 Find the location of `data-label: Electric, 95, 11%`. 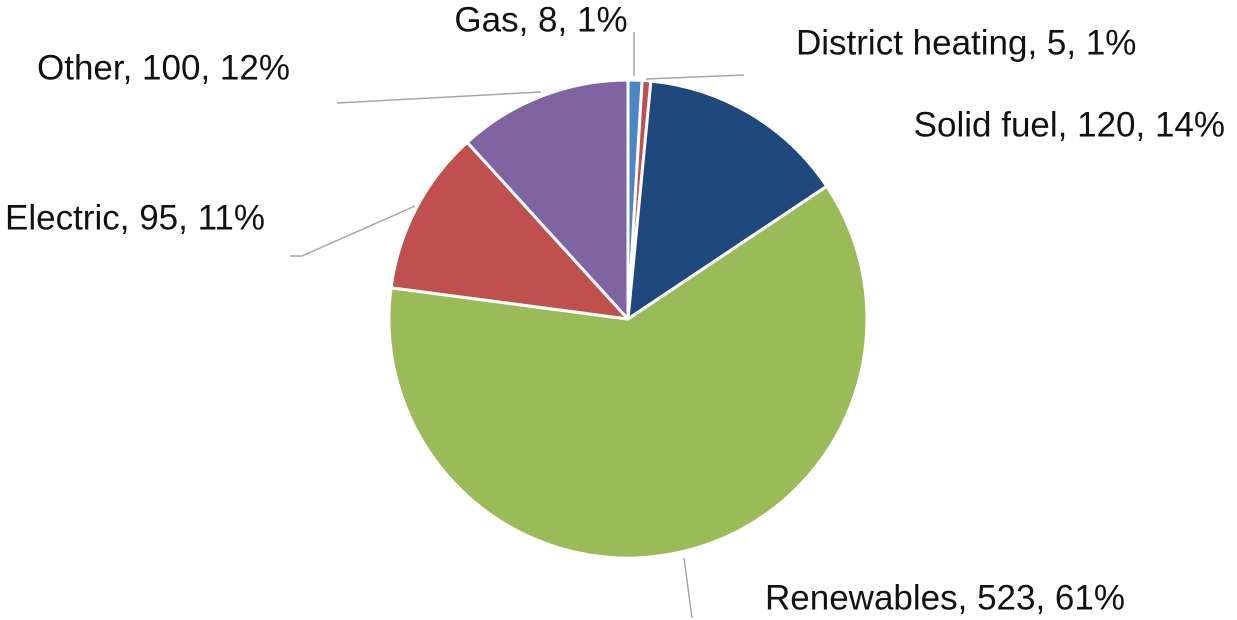

data-label: Electric, 95, 11% is located at coordinates (135, 217).